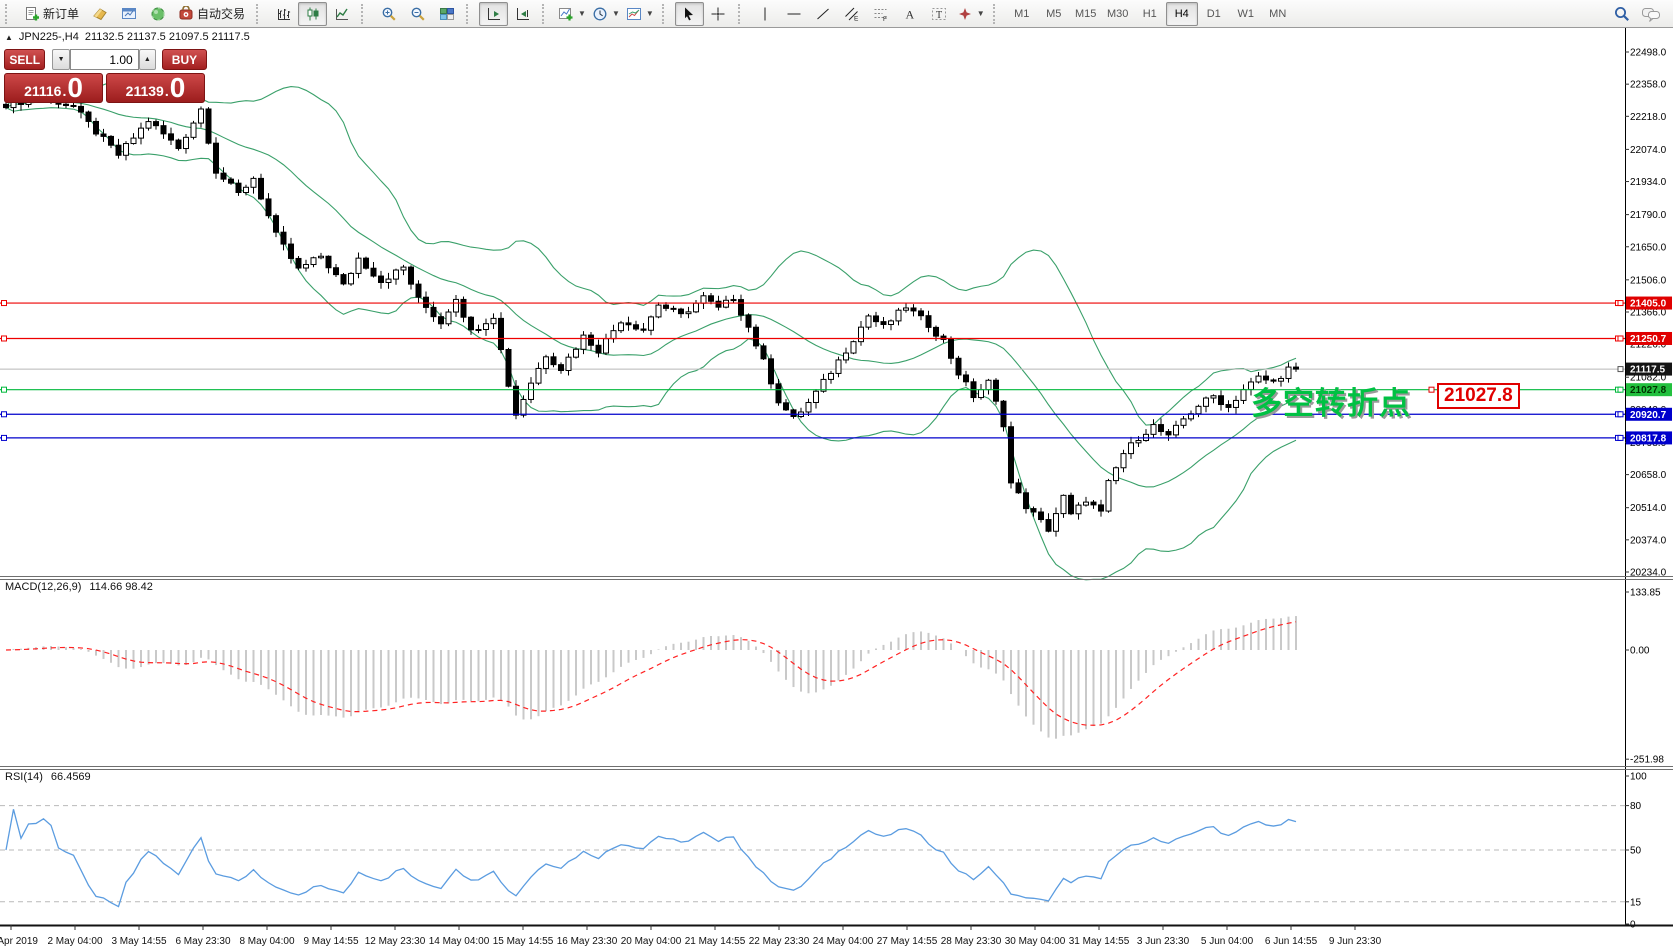 The width and height of the screenshot is (1673, 950). Describe the element at coordinates (341, 14) in the screenshot. I see `line-chart-button` at that location.